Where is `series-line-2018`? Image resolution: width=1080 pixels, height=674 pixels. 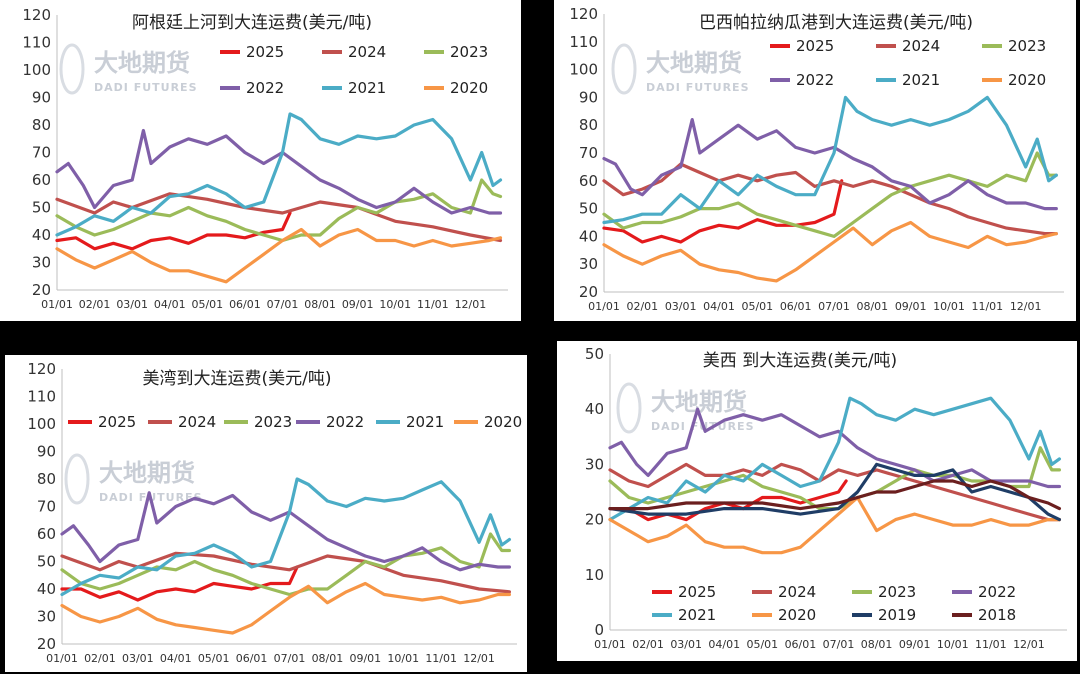 series-line-2018 is located at coordinates (834, 495).